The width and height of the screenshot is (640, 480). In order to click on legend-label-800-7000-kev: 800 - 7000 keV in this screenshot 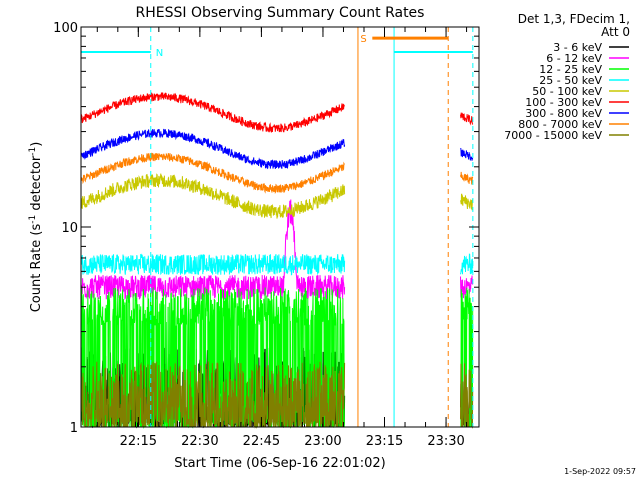, I will do `click(560, 124)`.